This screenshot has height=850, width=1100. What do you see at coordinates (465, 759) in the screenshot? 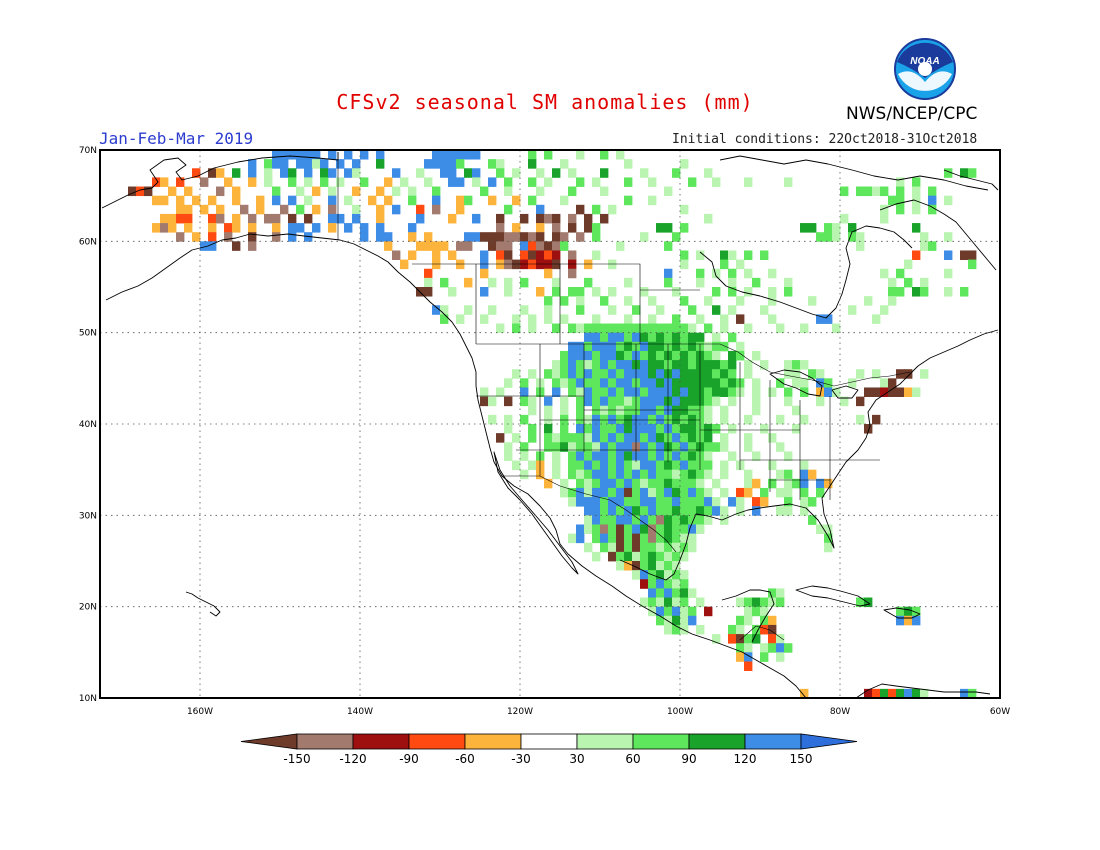
I see `colorbar-label: -60` at bounding box center [465, 759].